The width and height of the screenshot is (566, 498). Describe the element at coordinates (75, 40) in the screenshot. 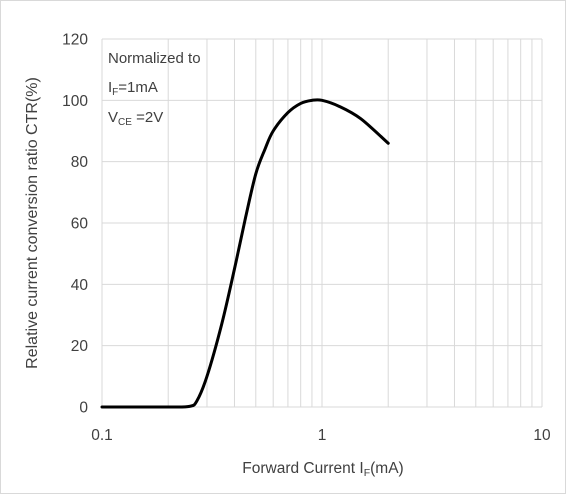

I see `y-tick-label-6: 120` at that location.